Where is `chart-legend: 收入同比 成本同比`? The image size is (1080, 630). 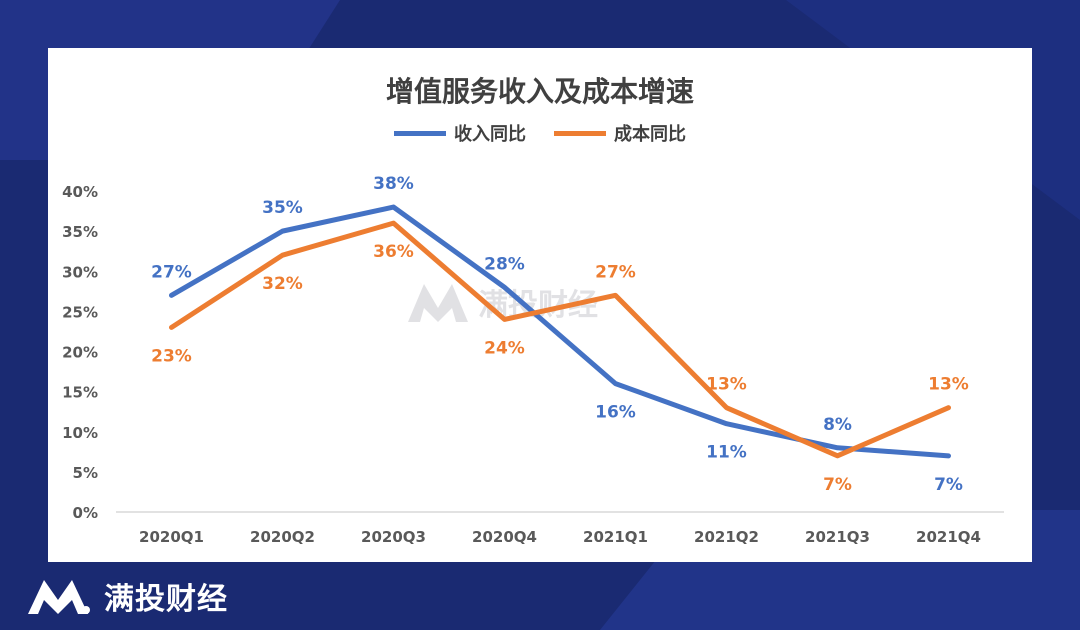 chart-legend: 收入同比 成本同比 is located at coordinates (540, 133).